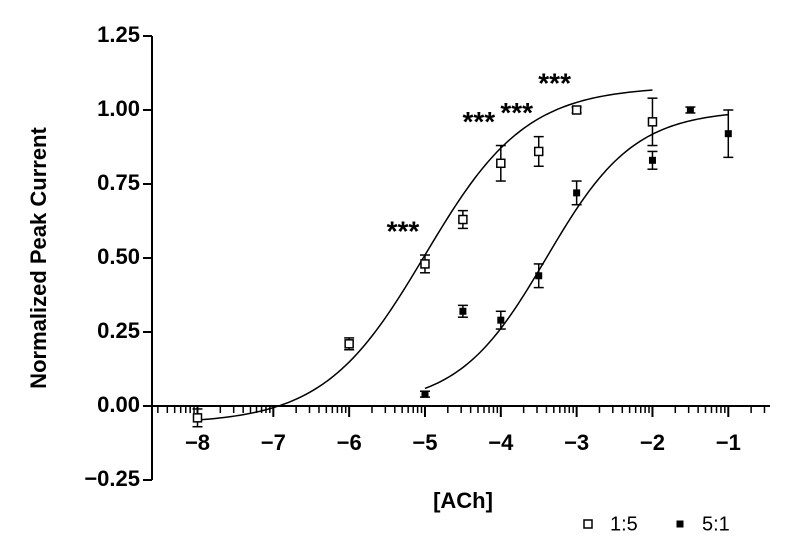 This screenshot has height=549, width=787. Describe the element at coordinates (716, 524) in the screenshot. I see `legend-label: 5:1` at that location.